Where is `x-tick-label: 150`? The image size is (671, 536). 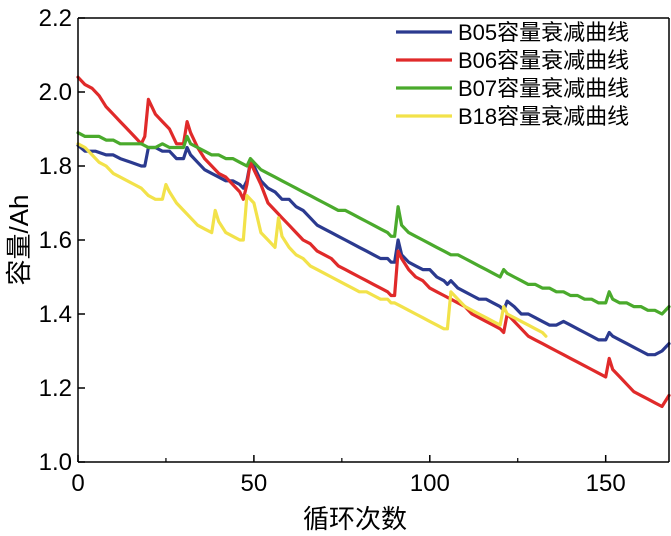 x-tick-label: 150 is located at coordinates (606, 483).